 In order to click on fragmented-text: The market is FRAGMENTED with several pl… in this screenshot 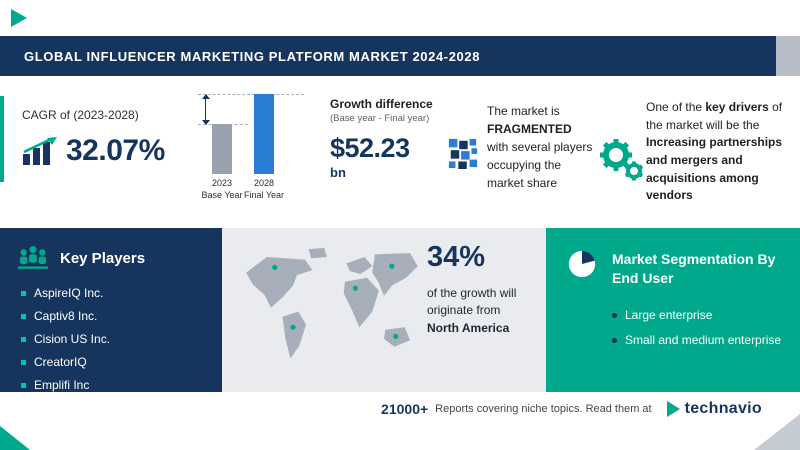, I will do `click(541, 147)`.